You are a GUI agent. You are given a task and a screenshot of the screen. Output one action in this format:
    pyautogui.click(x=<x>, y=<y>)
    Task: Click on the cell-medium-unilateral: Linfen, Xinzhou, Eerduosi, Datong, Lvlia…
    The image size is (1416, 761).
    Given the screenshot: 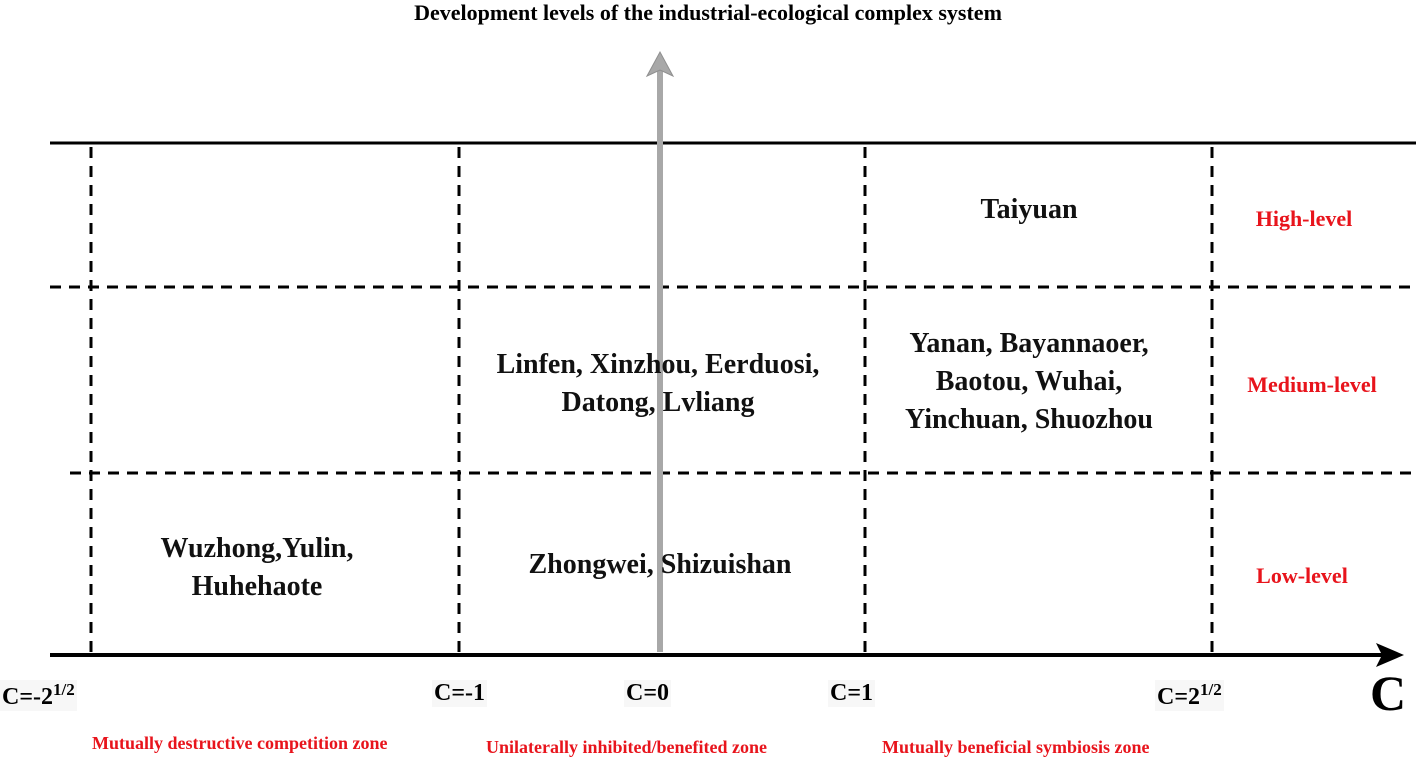 What is the action you would take?
    pyautogui.click(x=658, y=384)
    